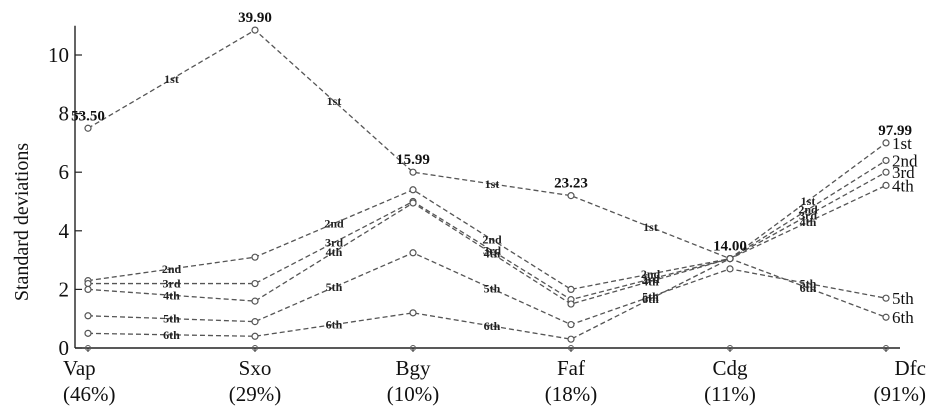 The height and width of the screenshot is (411, 930). What do you see at coordinates (902, 143) in the screenshot?
I see `end-label-1st: 1st` at bounding box center [902, 143].